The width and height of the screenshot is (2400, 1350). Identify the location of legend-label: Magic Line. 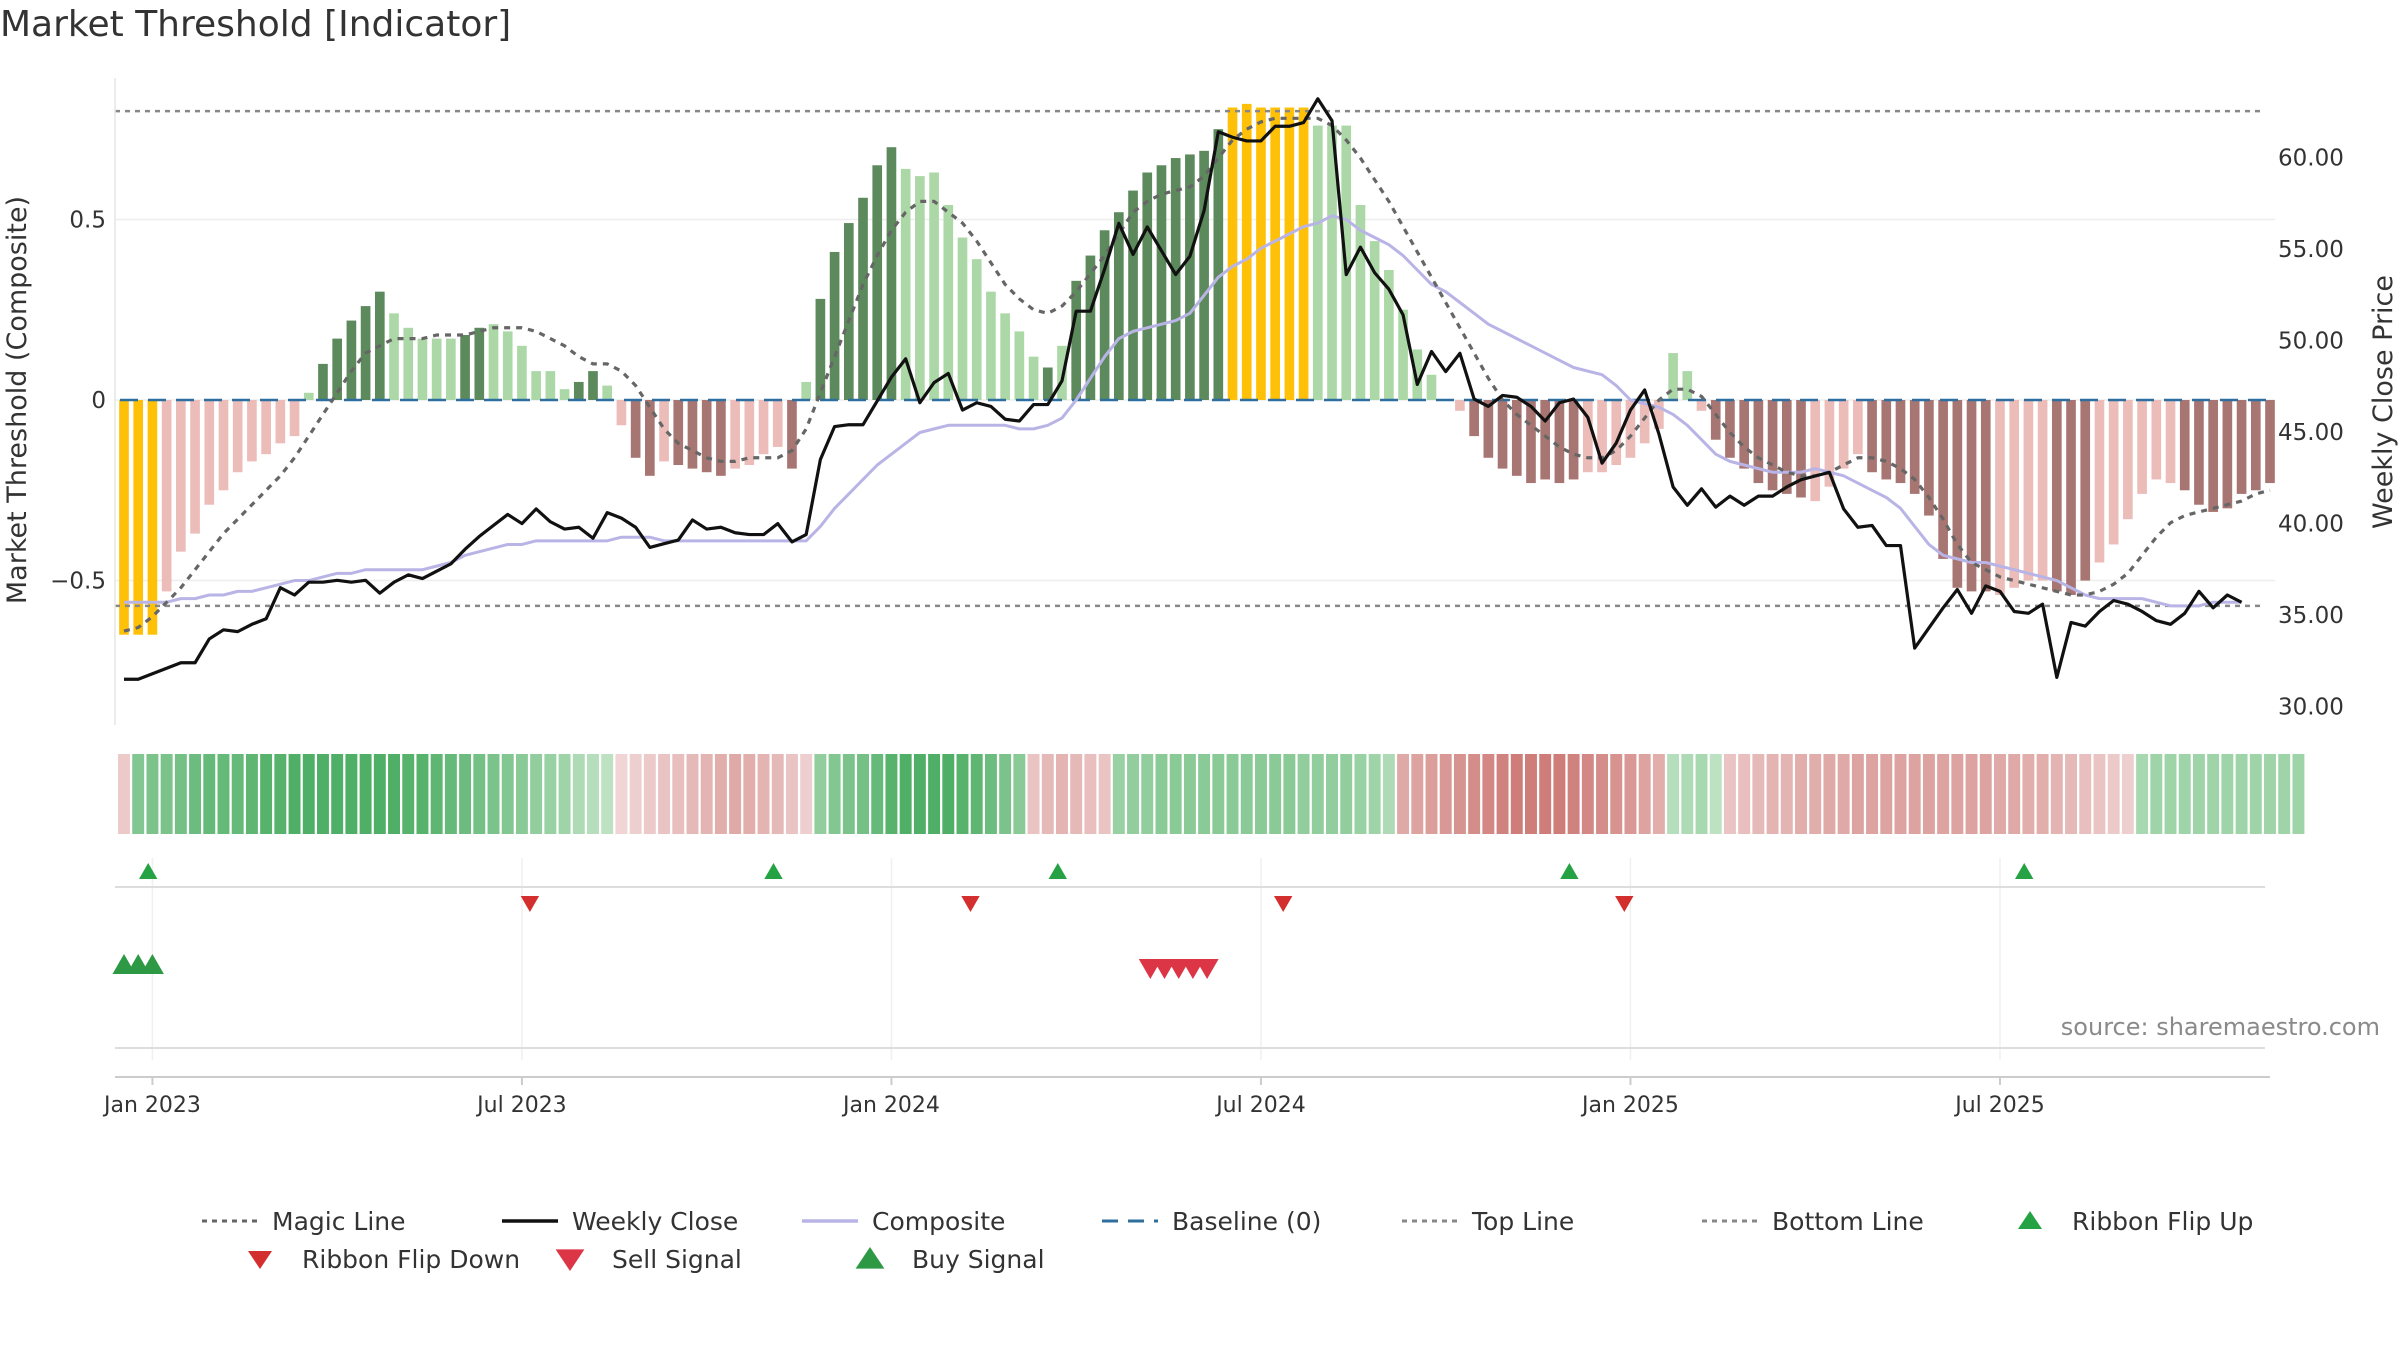
(339, 1221).